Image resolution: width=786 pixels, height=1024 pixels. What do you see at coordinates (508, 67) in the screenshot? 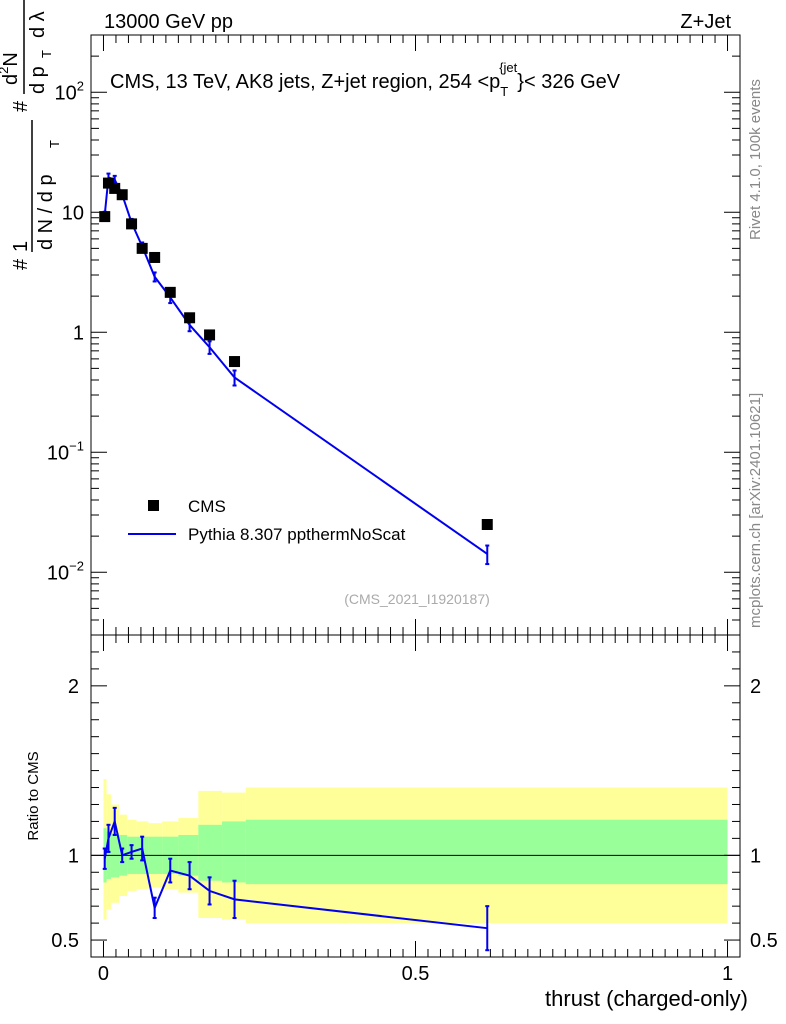
I see `plot-title-sup: {jet` at bounding box center [508, 67].